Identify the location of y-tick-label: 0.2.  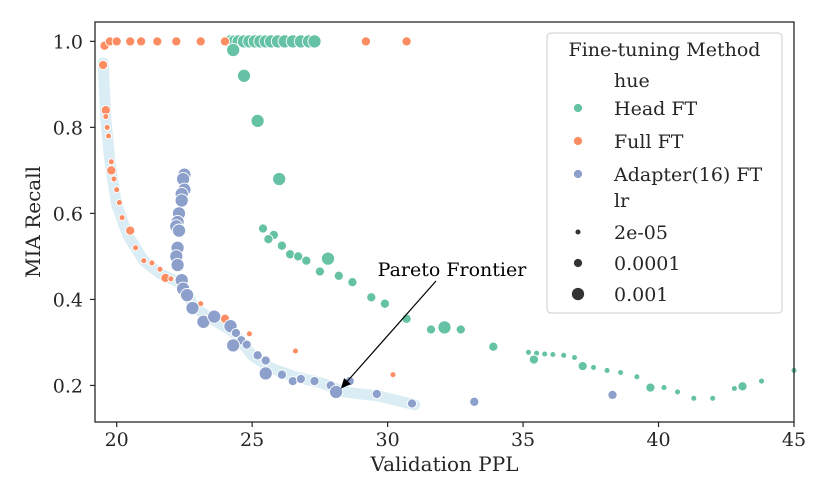
(68, 386).